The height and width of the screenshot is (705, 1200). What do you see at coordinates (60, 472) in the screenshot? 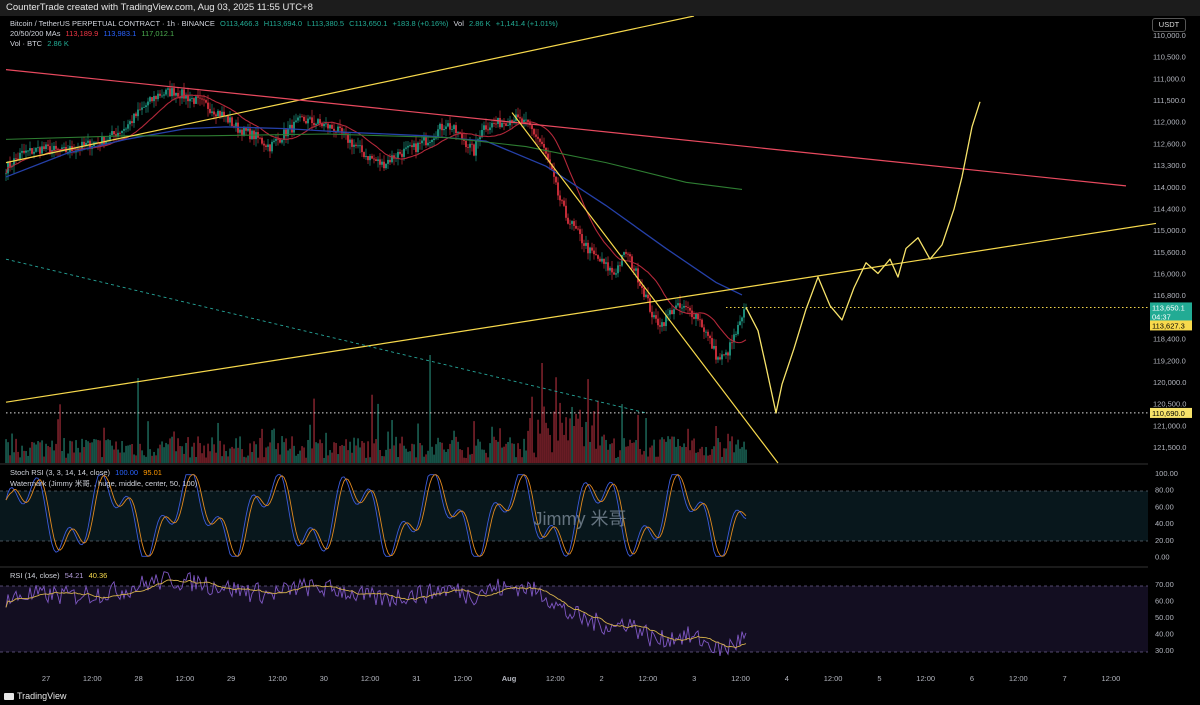
I see `stoch-label: Stoch RSI (3, 3, 14, 14, close)` at bounding box center [60, 472].